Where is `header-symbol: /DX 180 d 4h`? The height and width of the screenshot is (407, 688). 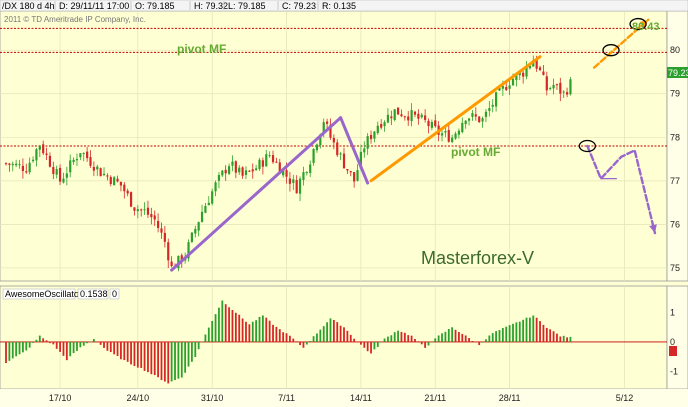
header-symbol: /DX 180 d 4h is located at coordinates (28, 6).